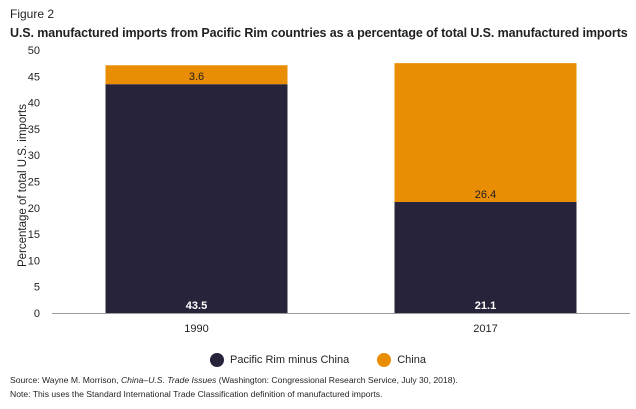  Describe the element at coordinates (34, 235) in the screenshot. I see `y-tick-label: 15` at that location.